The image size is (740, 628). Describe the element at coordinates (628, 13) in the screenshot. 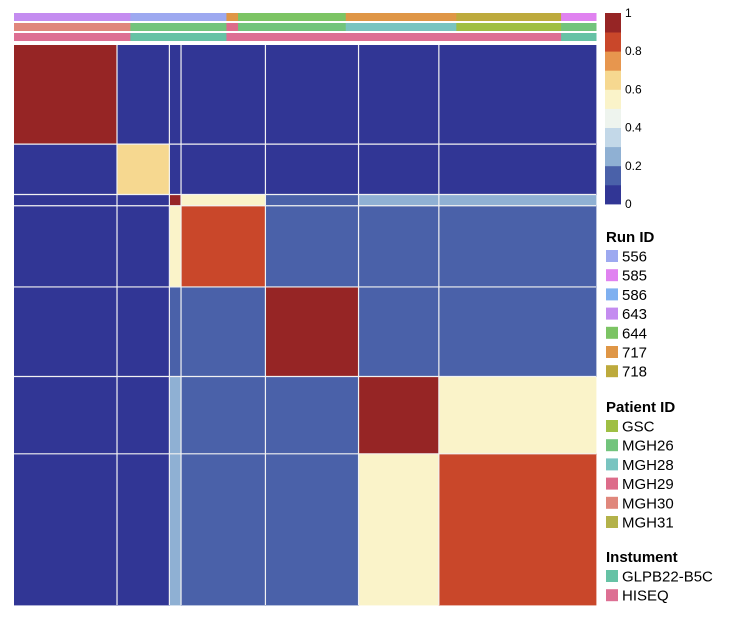

I see `colorbar-tick-label: 1` at that location.